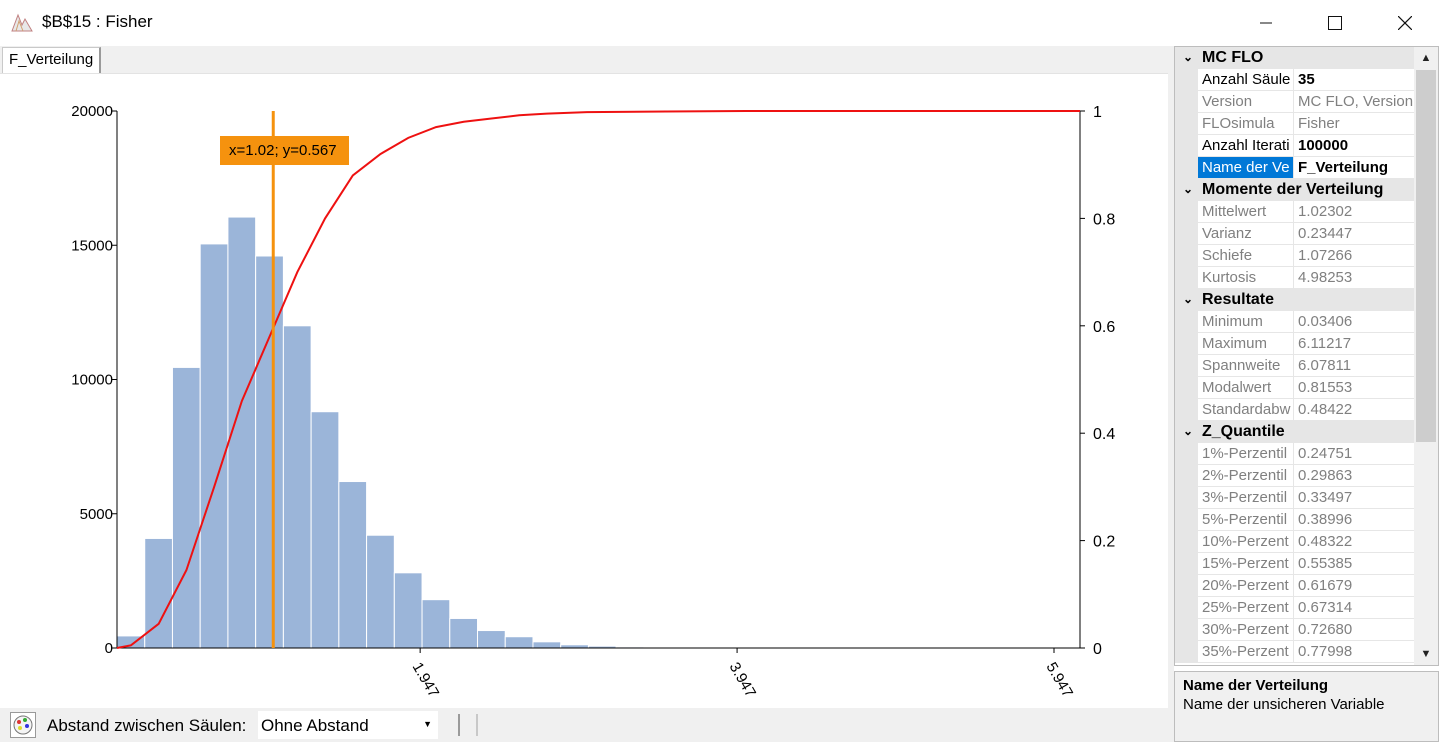  I want to click on property-value: 0.55385, so click(1354, 564).